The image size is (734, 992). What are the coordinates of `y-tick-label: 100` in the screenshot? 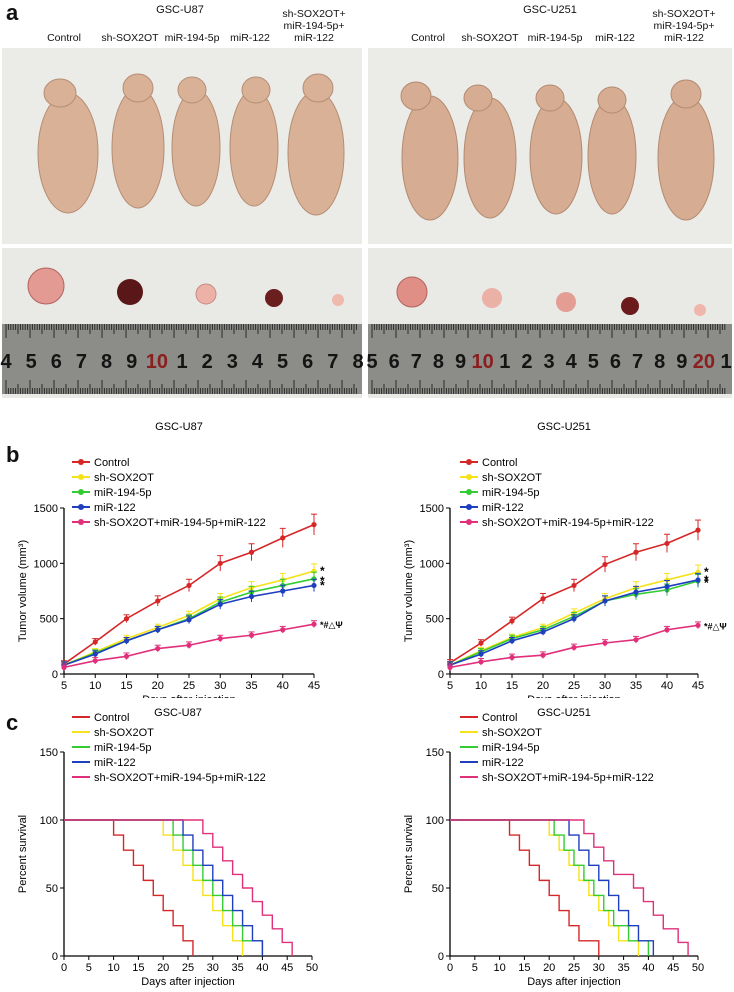 It's located at (435, 821).